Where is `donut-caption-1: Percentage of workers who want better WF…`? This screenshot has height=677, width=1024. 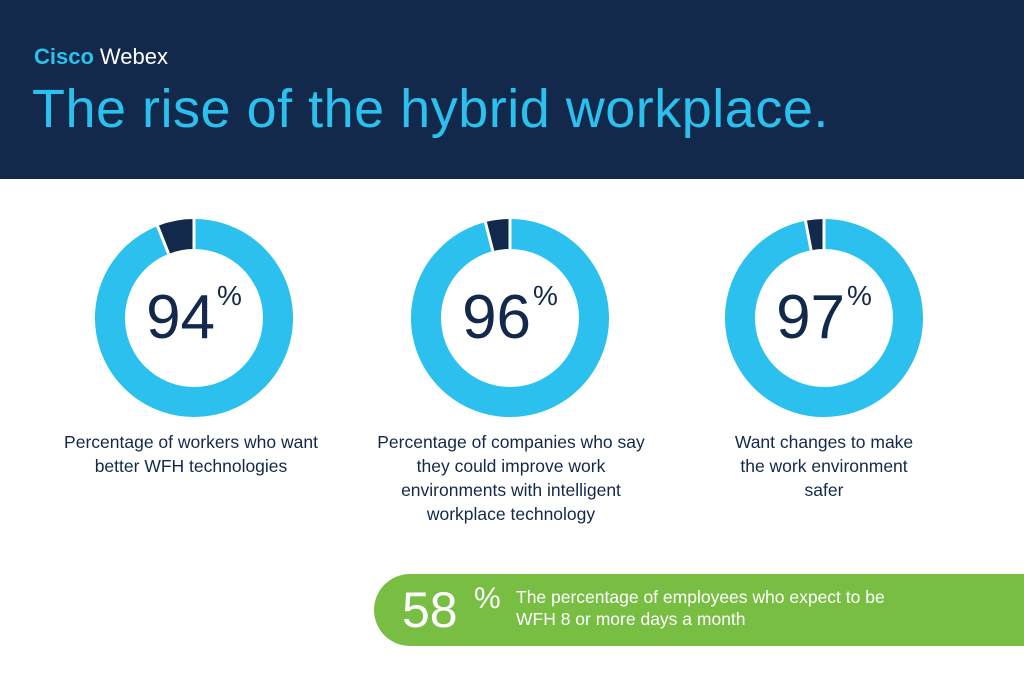 donut-caption-1: Percentage of workers who want better WF… is located at coordinates (191, 454).